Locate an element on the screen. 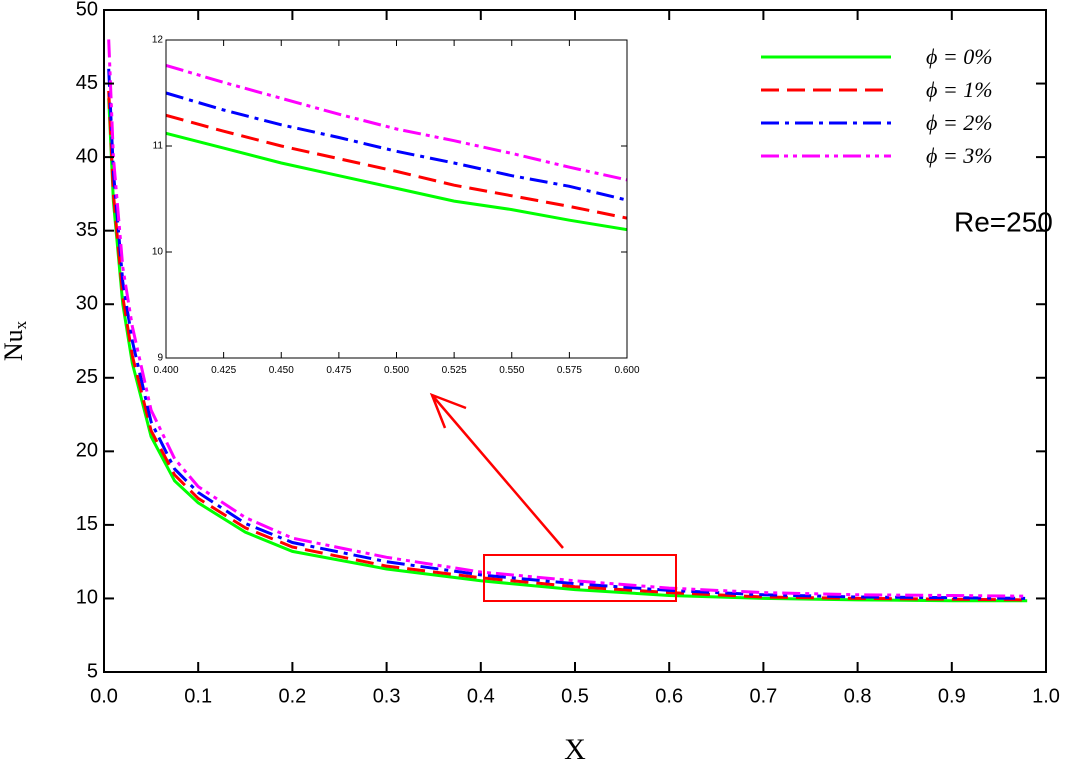 This screenshot has height=766, width=1065. x-tick-label: 0.575 is located at coordinates (569, 370).